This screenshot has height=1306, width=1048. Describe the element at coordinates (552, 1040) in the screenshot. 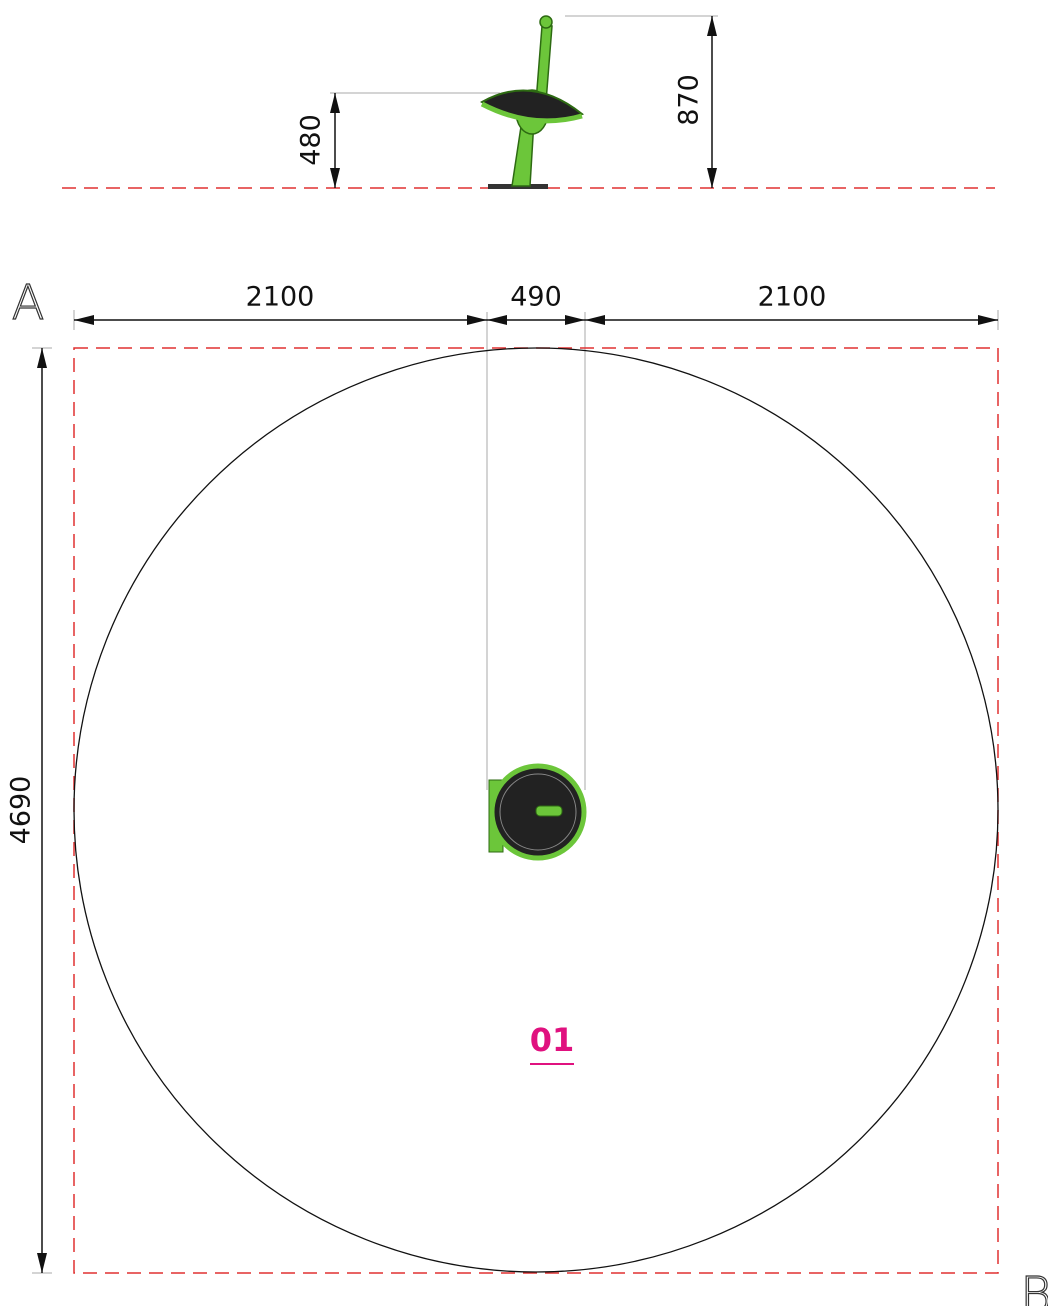

I see `zone-label: 01` at that location.